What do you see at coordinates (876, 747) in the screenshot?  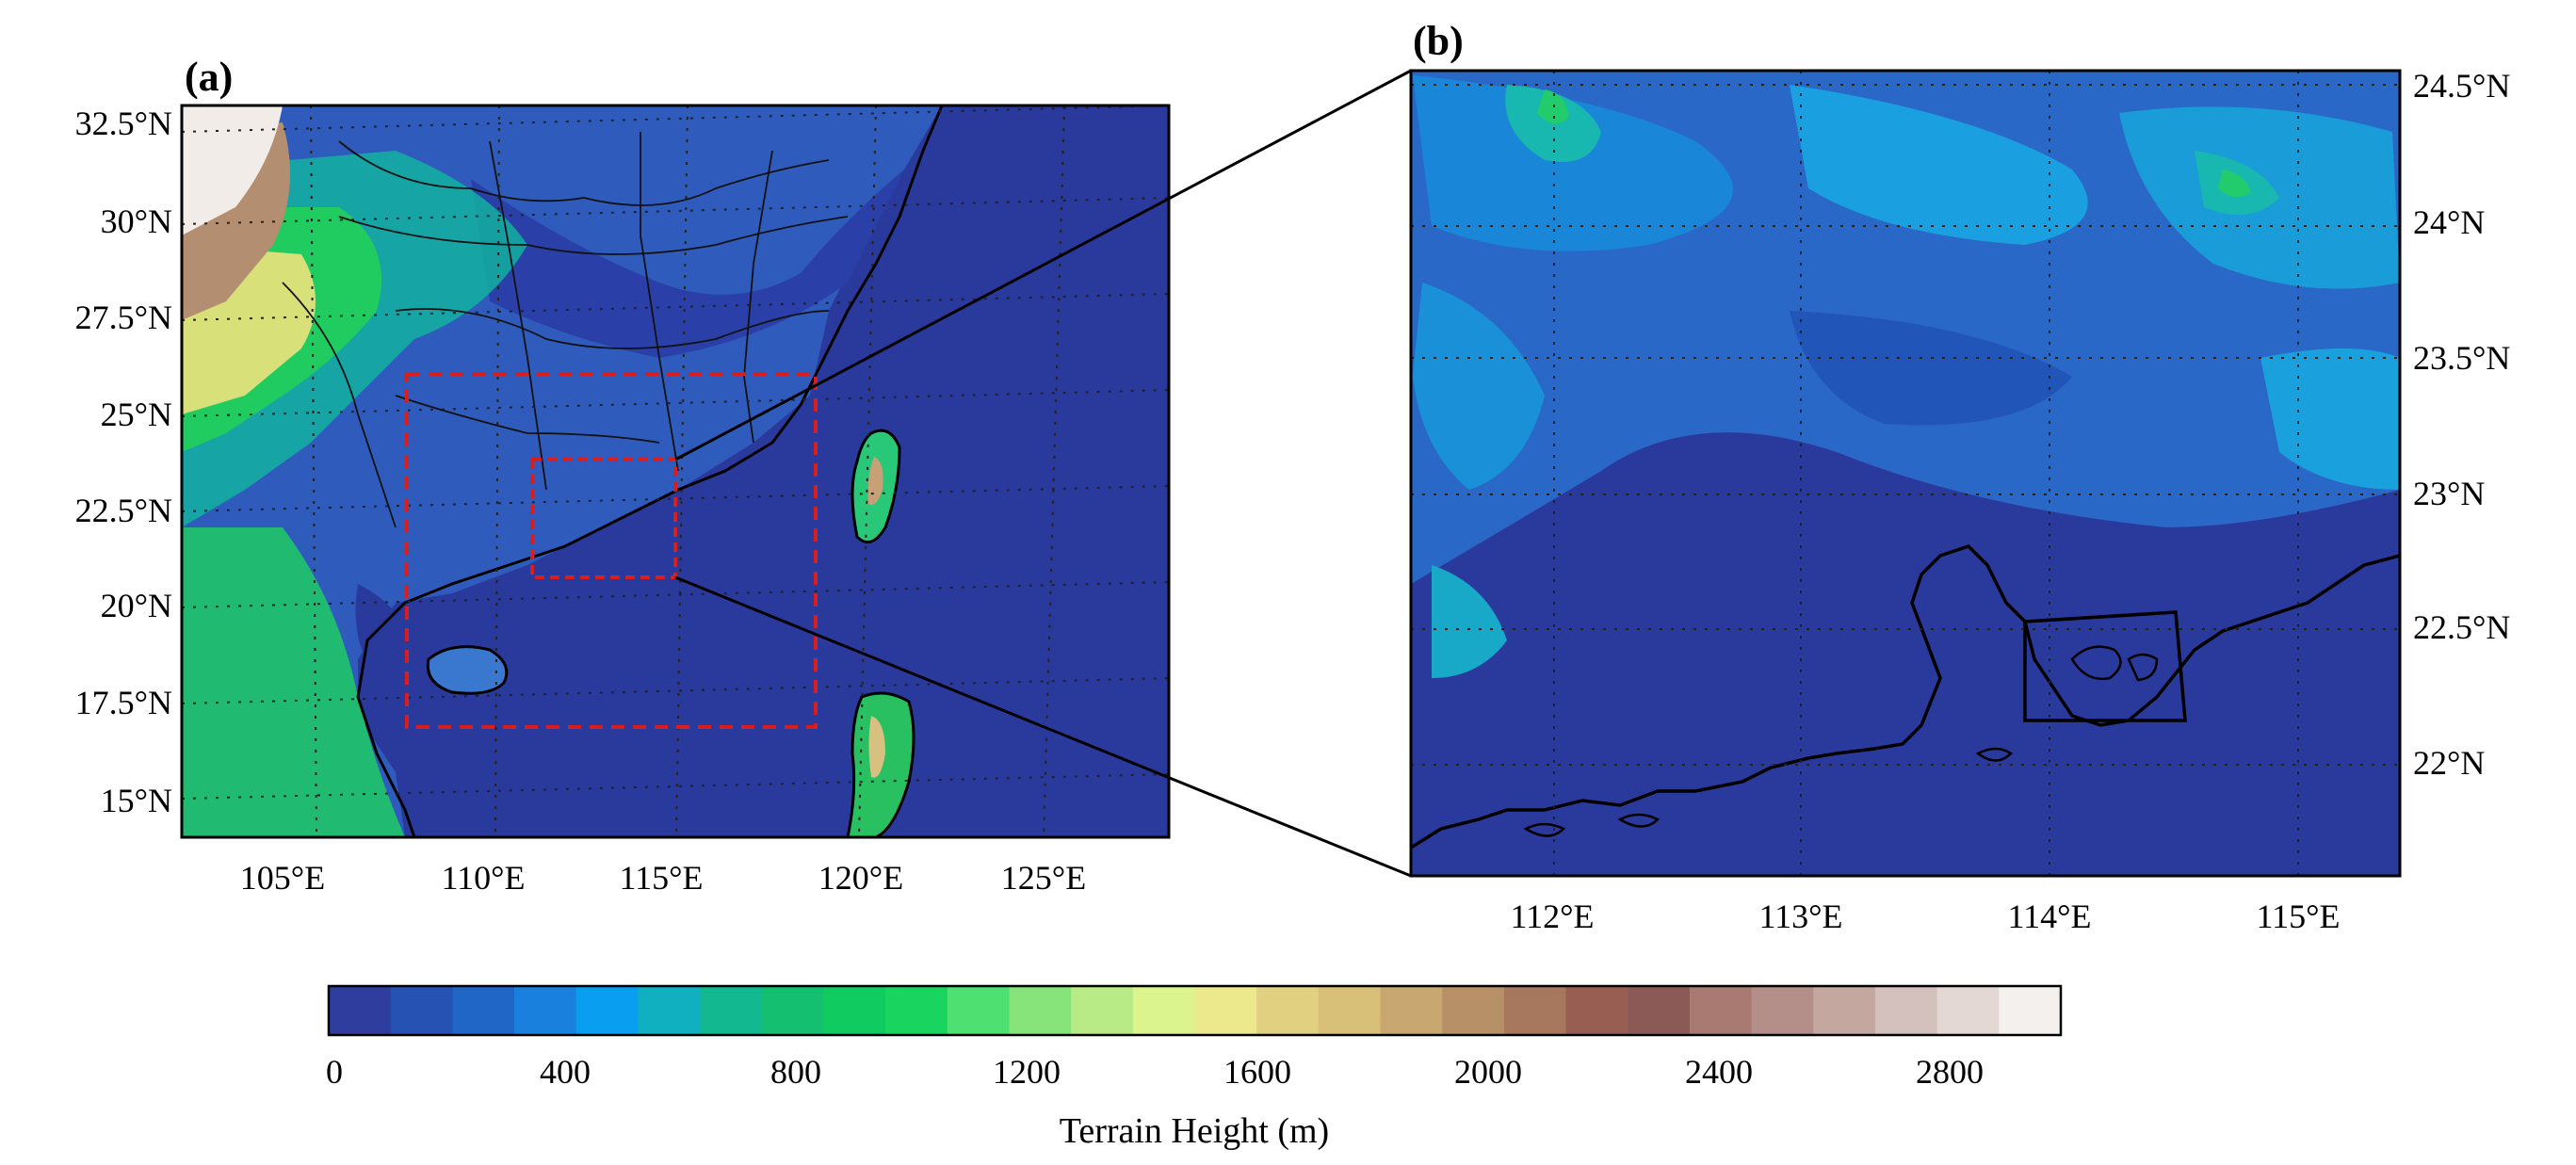 I see `luzon-peak` at bounding box center [876, 747].